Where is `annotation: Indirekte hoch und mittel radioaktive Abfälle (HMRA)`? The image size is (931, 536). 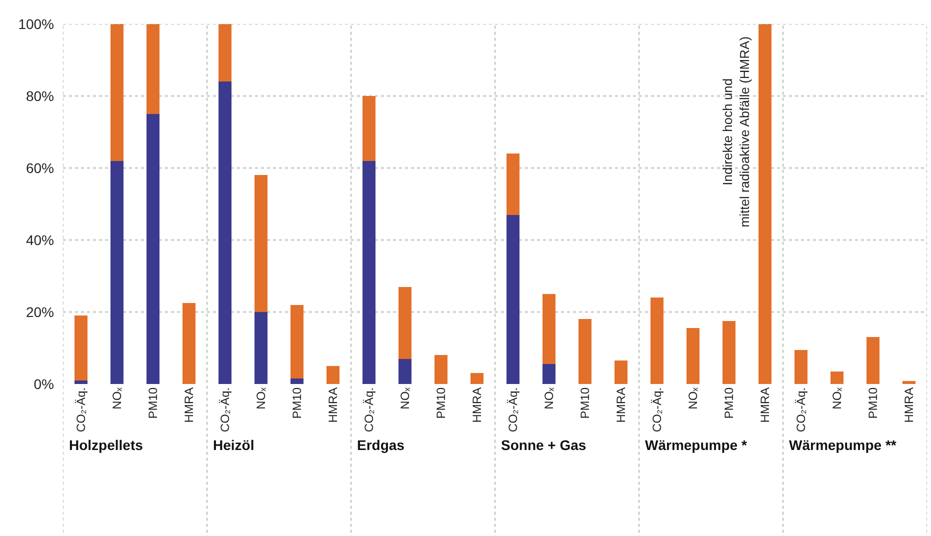
annotation: Indirekte hoch und mittel radioaktive Abfälle (HMRA) is located at coordinates (736, 132).